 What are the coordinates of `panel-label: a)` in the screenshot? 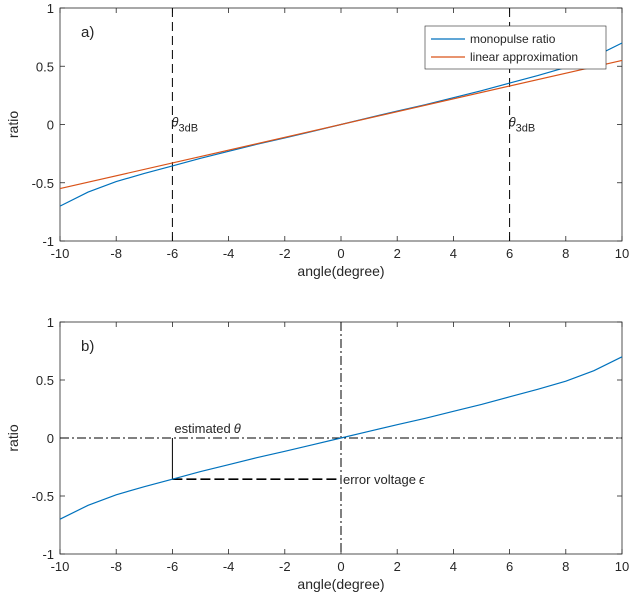 It's located at (87, 32).